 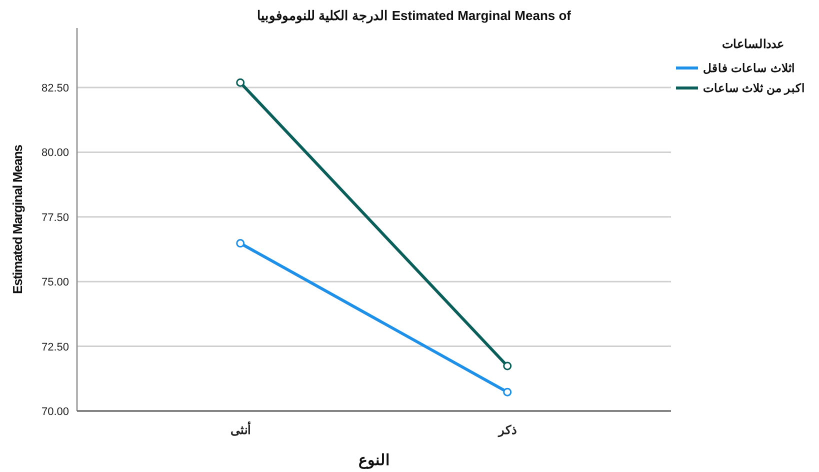 What do you see at coordinates (55, 412) in the screenshot?
I see `y-tick-label: 70.00` at bounding box center [55, 412].